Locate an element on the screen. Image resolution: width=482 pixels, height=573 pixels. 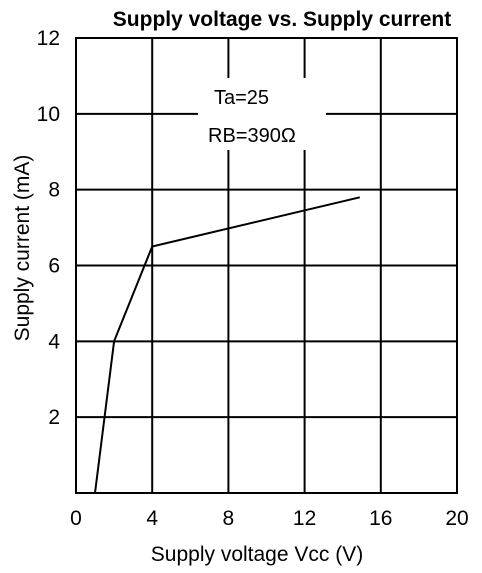
x-tick-label-0: 0 is located at coordinates (76, 518).